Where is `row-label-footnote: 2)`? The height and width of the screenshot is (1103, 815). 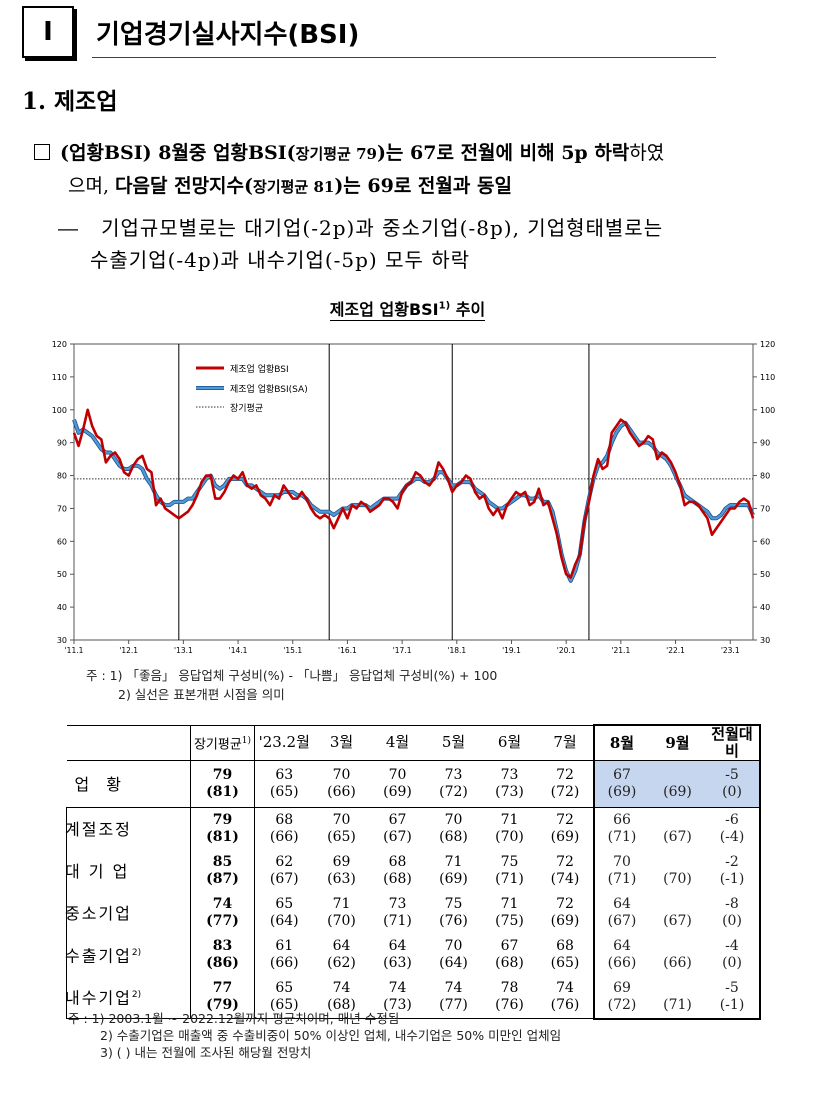 row-label-footnote: 2) is located at coordinates (136, 953).